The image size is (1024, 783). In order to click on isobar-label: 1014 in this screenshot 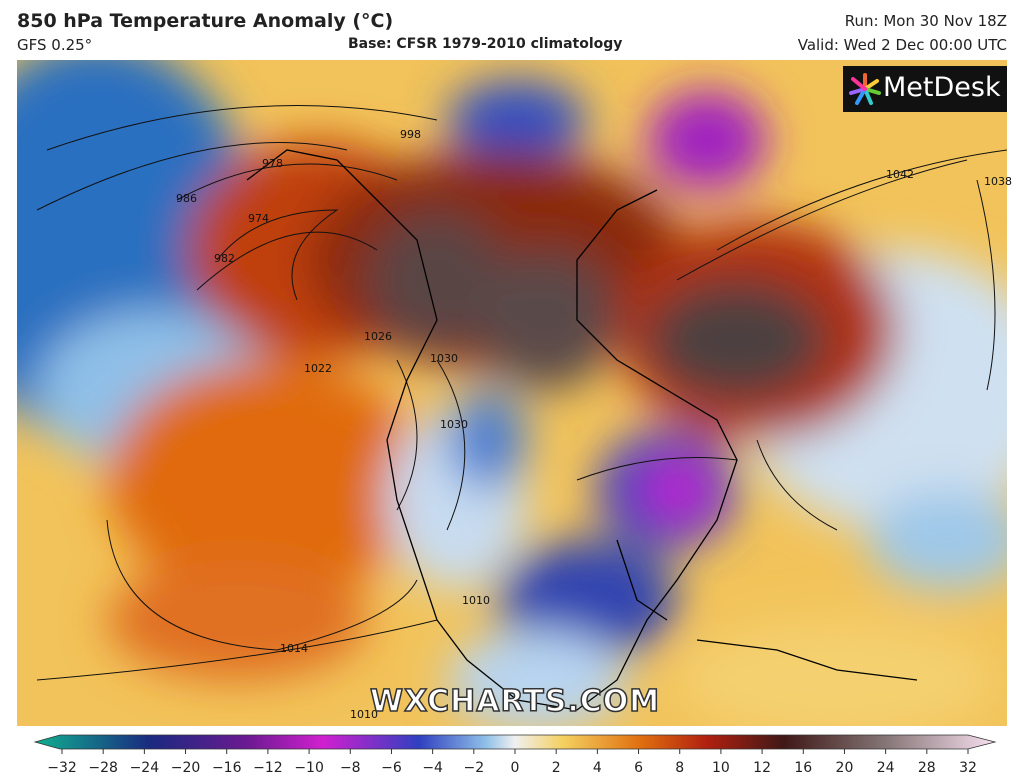, I will do `click(294, 648)`.